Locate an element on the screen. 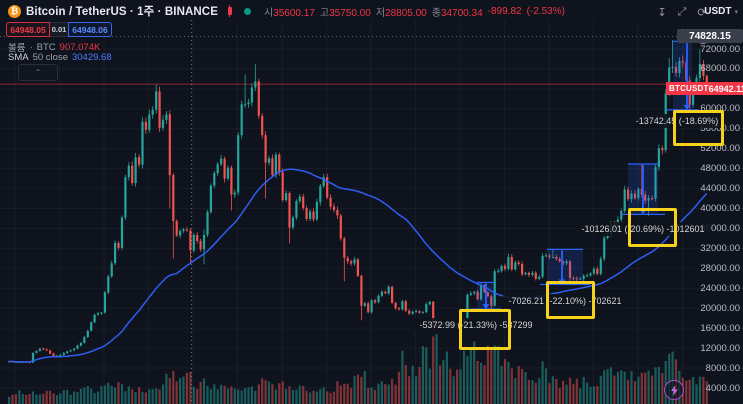  badge-price: 64942.11 is located at coordinates (725, 88).